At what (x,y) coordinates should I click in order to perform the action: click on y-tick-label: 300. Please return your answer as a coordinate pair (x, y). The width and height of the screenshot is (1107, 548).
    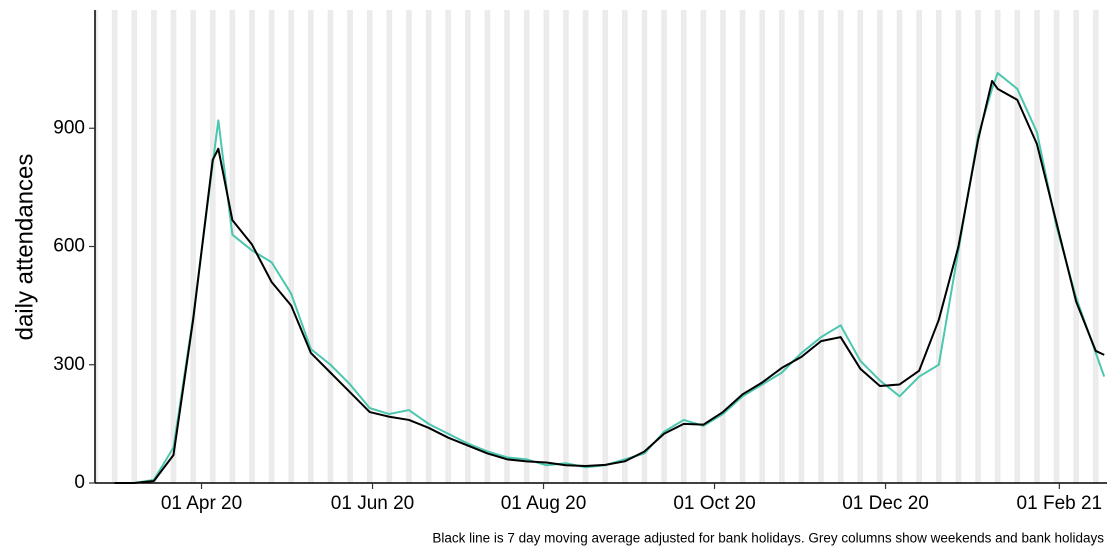
    Looking at the image, I should click on (69, 364).